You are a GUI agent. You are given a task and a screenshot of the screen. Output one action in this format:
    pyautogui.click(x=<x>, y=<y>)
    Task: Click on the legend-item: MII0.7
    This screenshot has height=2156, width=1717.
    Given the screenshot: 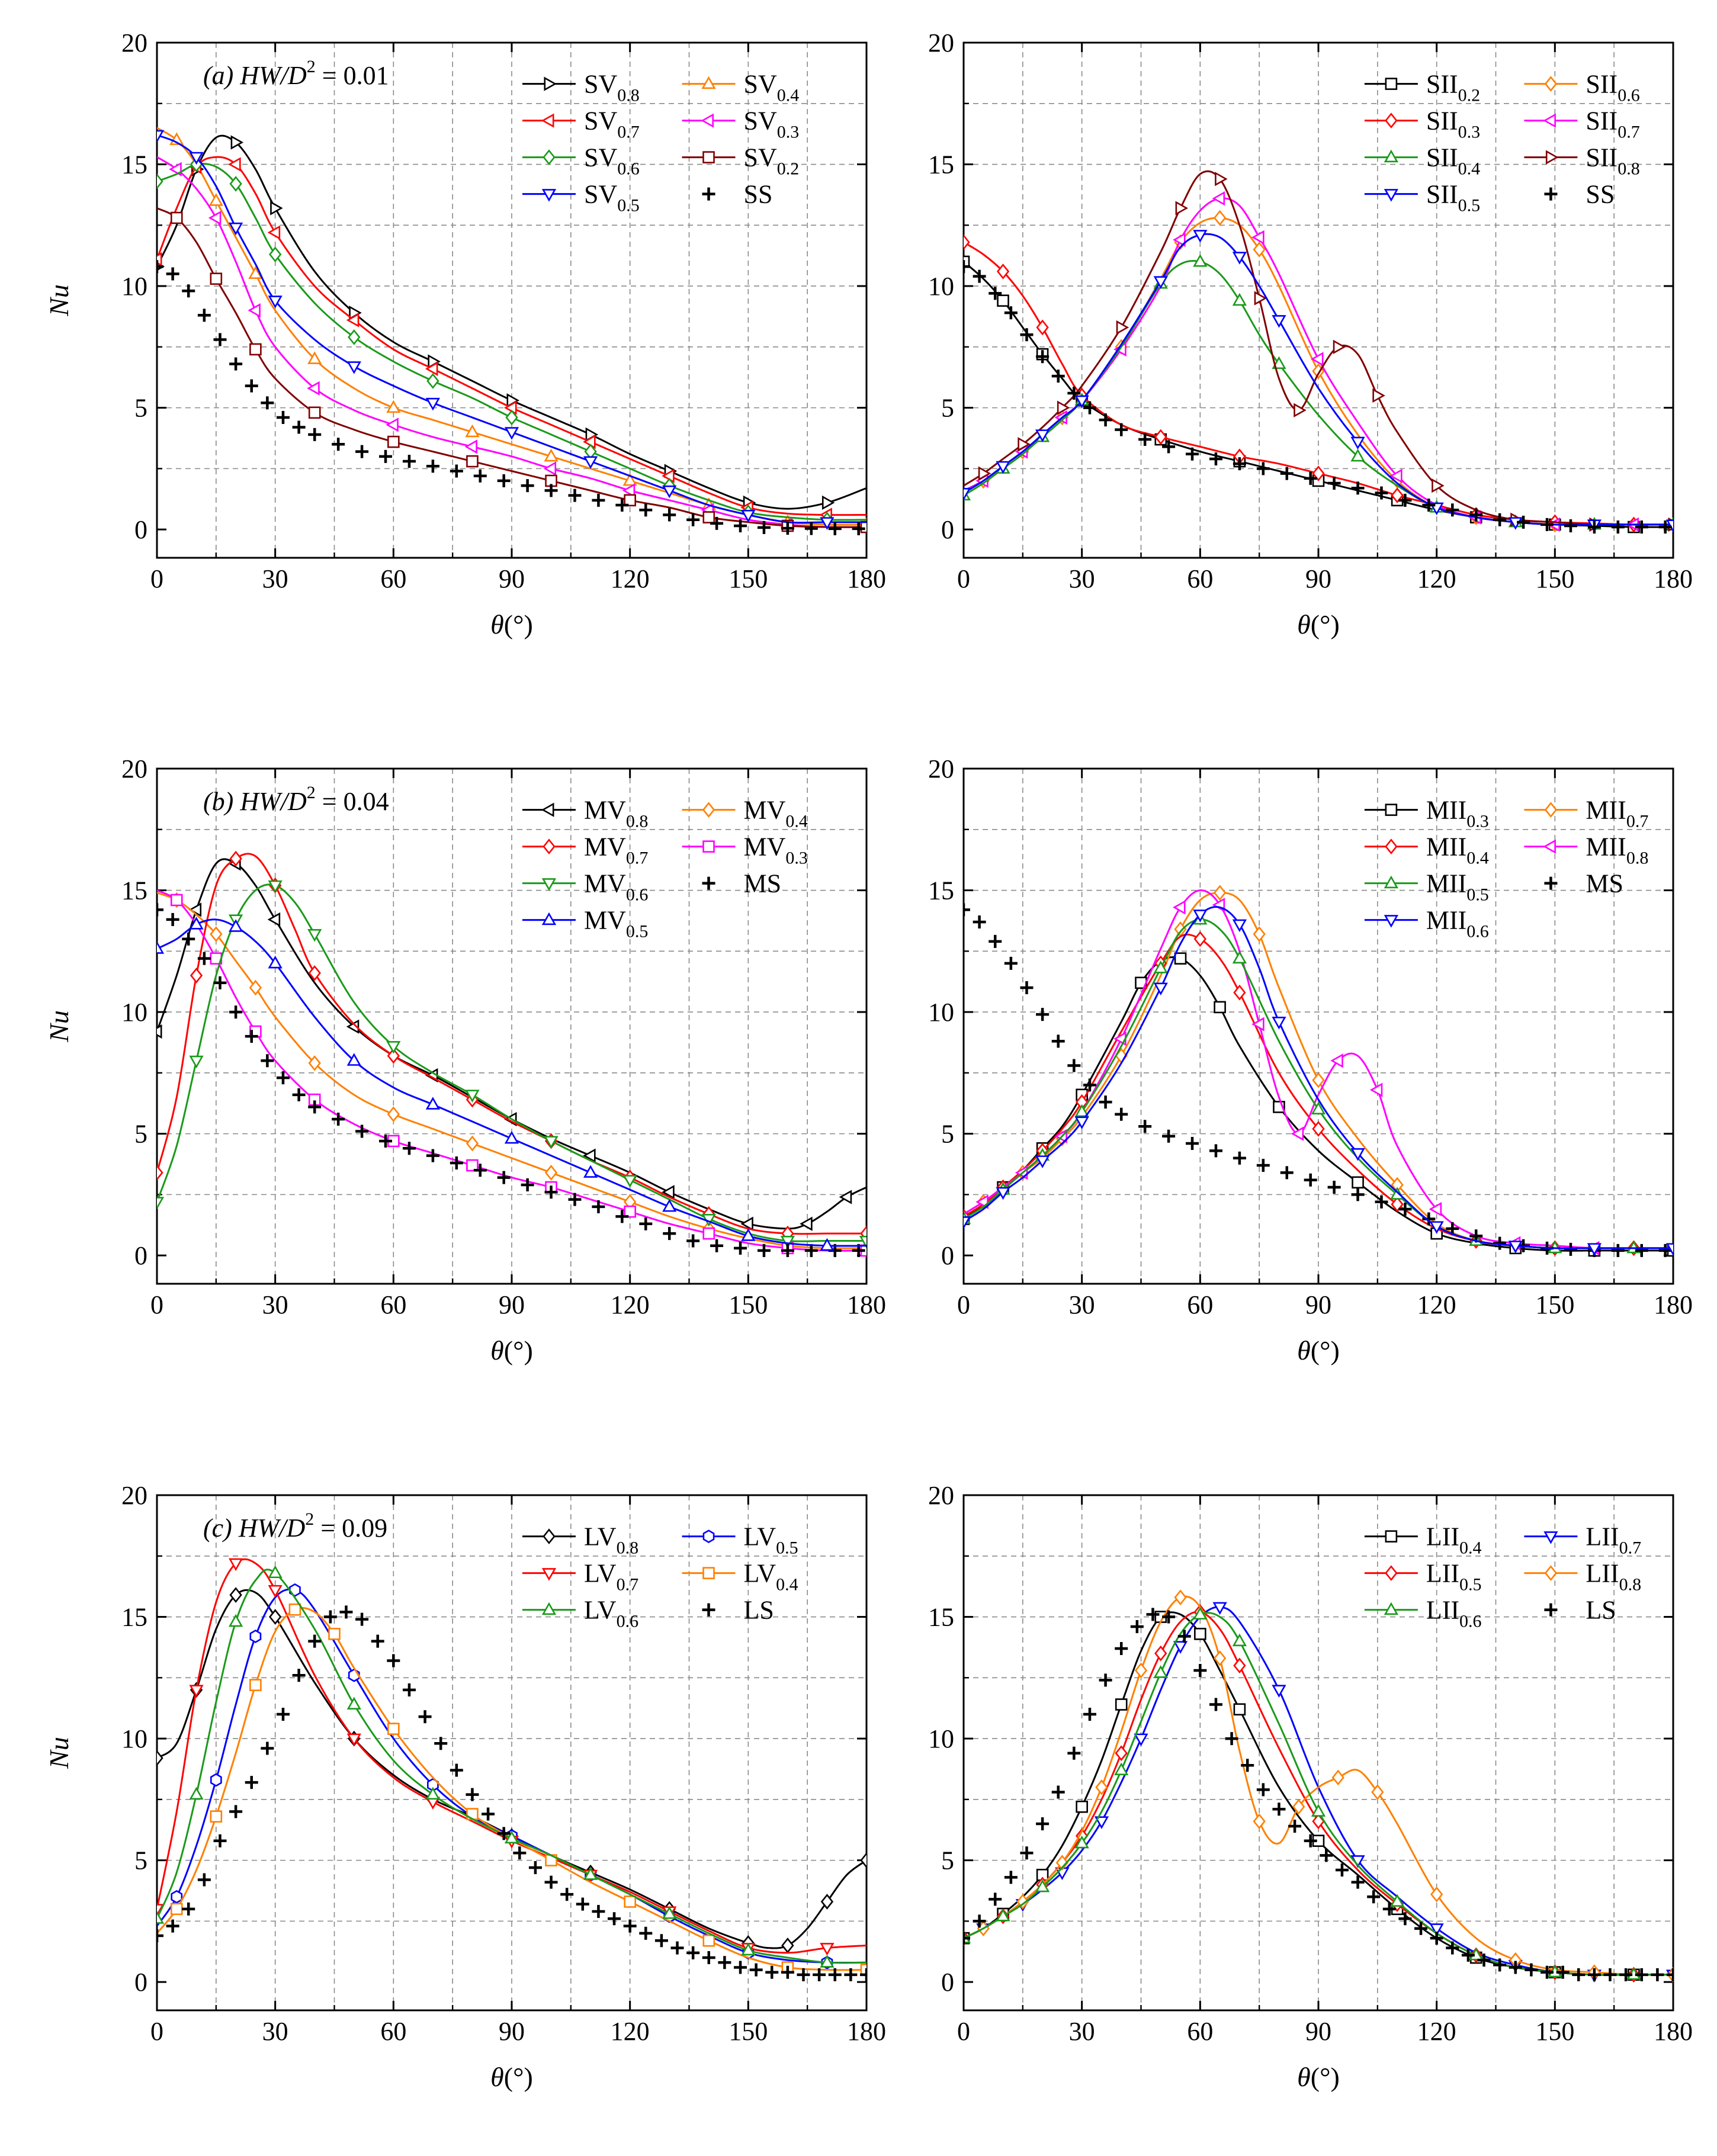 What is the action you would take?
    pyautogui.click(x=1586, y=813)
    